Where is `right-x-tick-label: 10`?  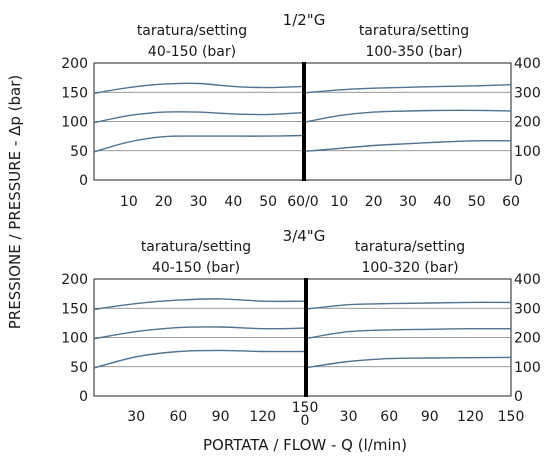 right-x-tick-label: 10 is located at coordinates (339, 202).